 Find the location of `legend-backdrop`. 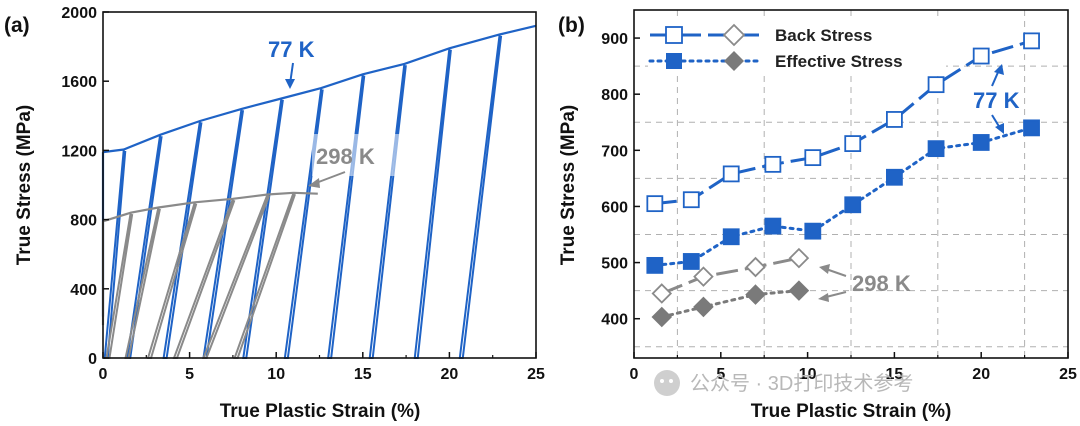

legend-backdrop is located at coordinates (797, 47).